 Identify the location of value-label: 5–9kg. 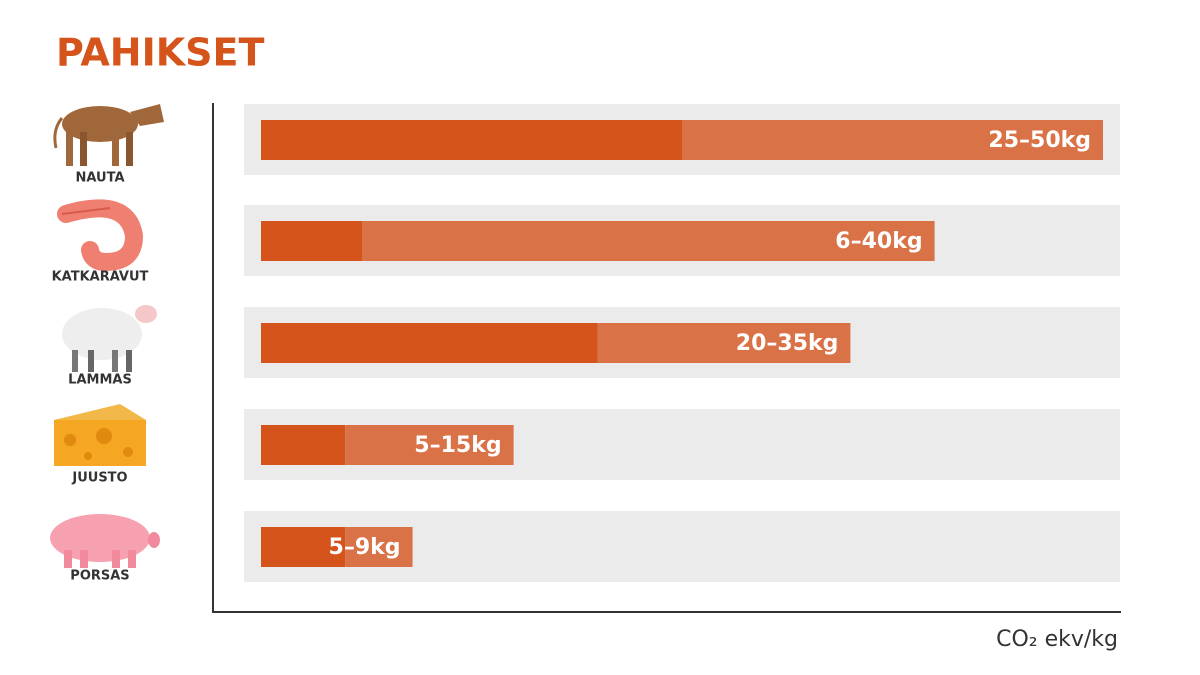
(365, 547).